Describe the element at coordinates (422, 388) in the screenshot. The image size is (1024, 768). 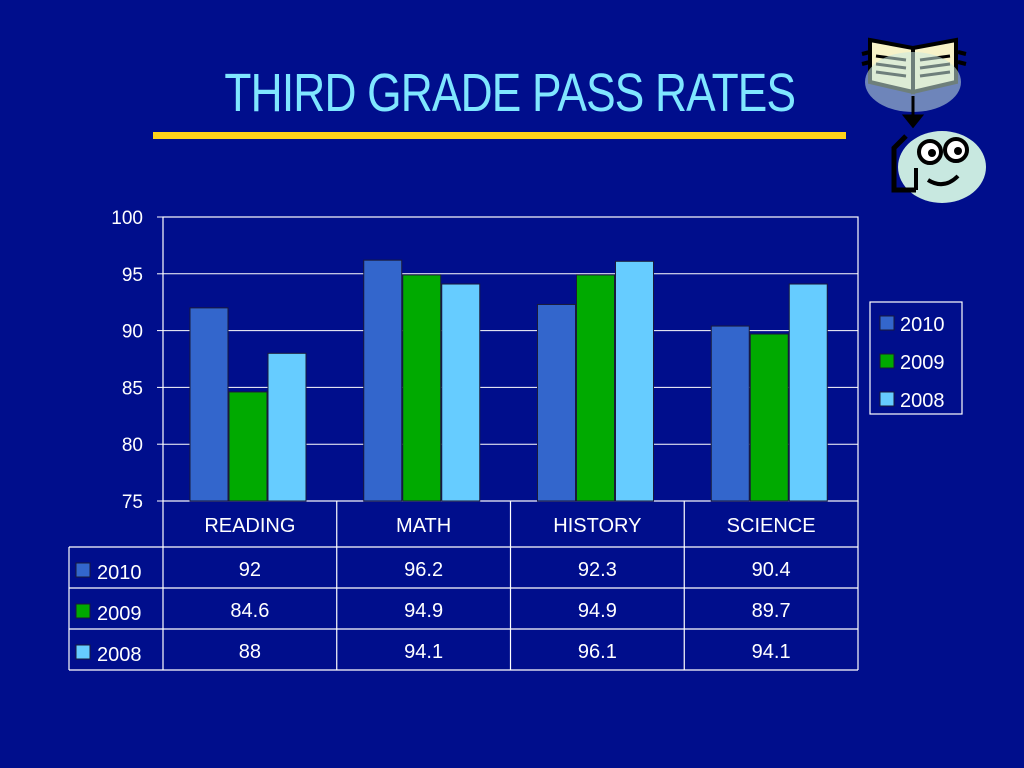
I see `bar-math-2009` at that location.